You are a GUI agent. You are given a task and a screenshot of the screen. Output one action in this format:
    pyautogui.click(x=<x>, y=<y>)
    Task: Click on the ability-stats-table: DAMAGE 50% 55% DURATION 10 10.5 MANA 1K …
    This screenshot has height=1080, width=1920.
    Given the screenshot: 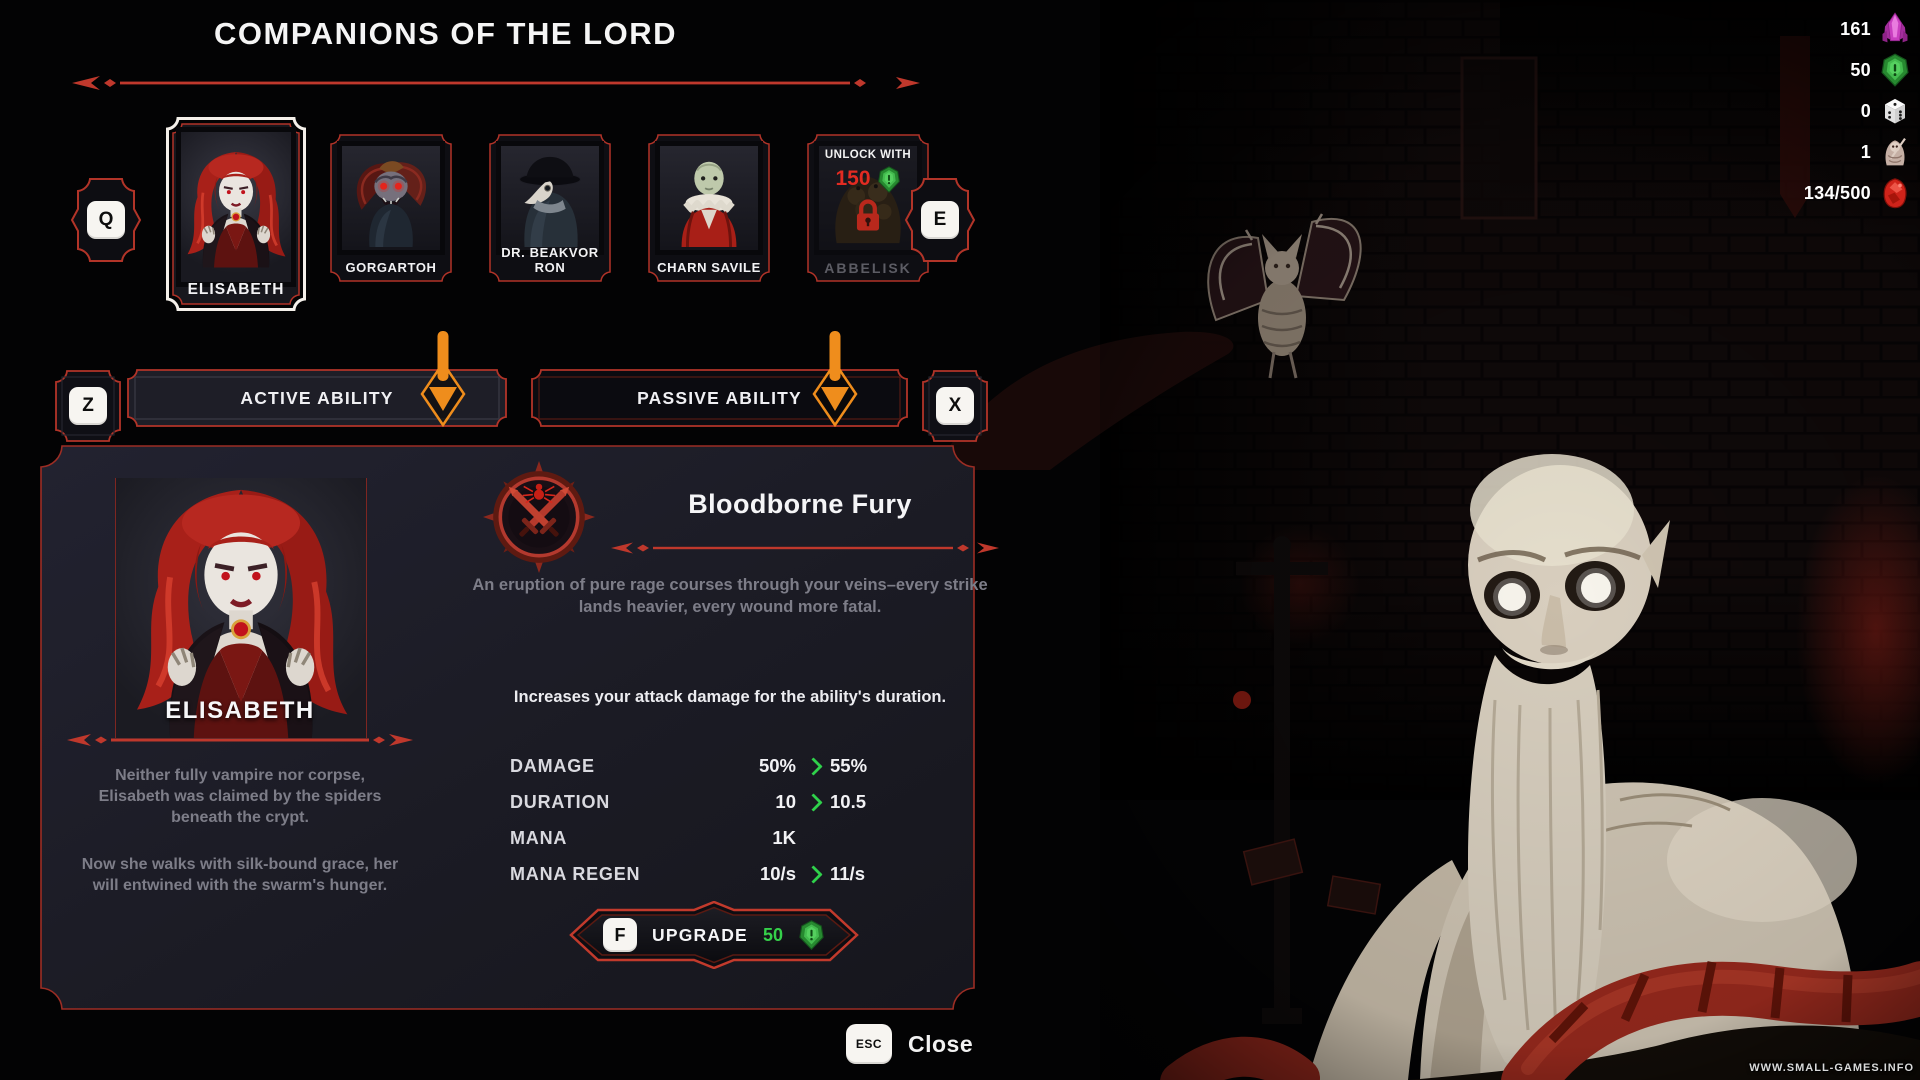 What is the action you would take?
    pyautogui.click(x=706, y=820)
    